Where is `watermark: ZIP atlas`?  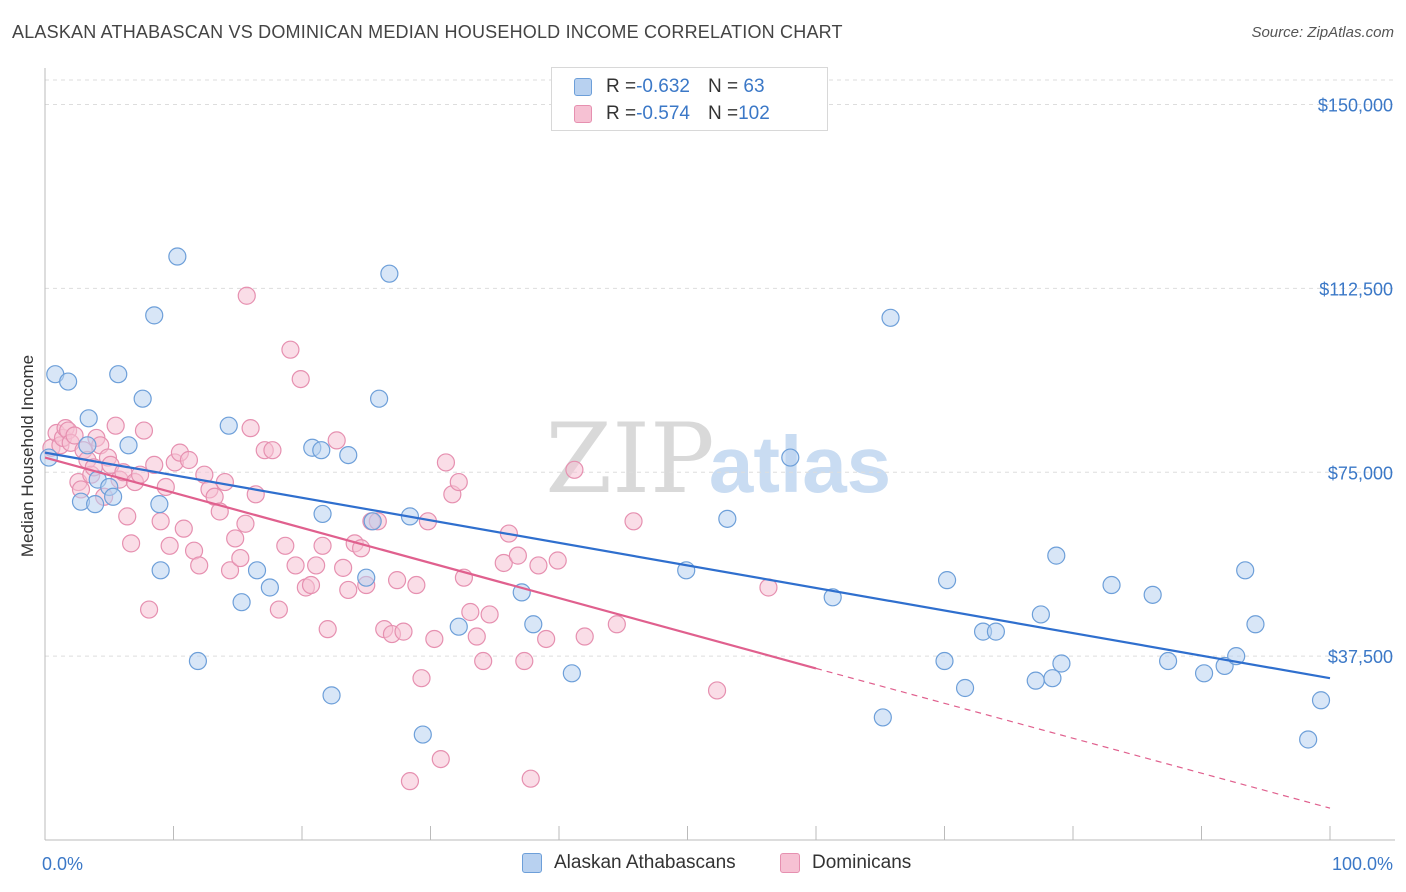 watermark: ZIP atlas is located at coordinates (718, 459).